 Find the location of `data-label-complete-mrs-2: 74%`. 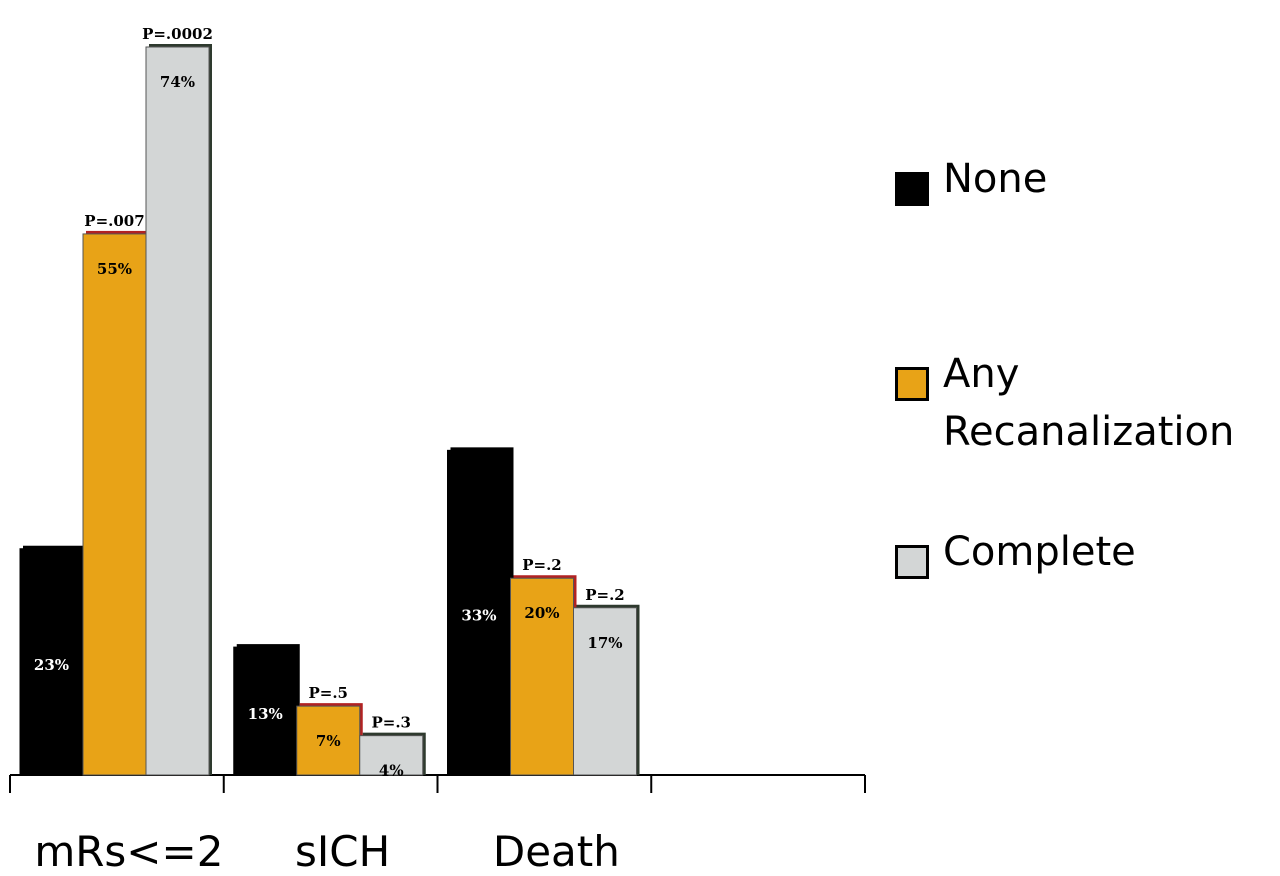

data-label-complete-mrs-2: 74% is located at coordinates (177, 82).